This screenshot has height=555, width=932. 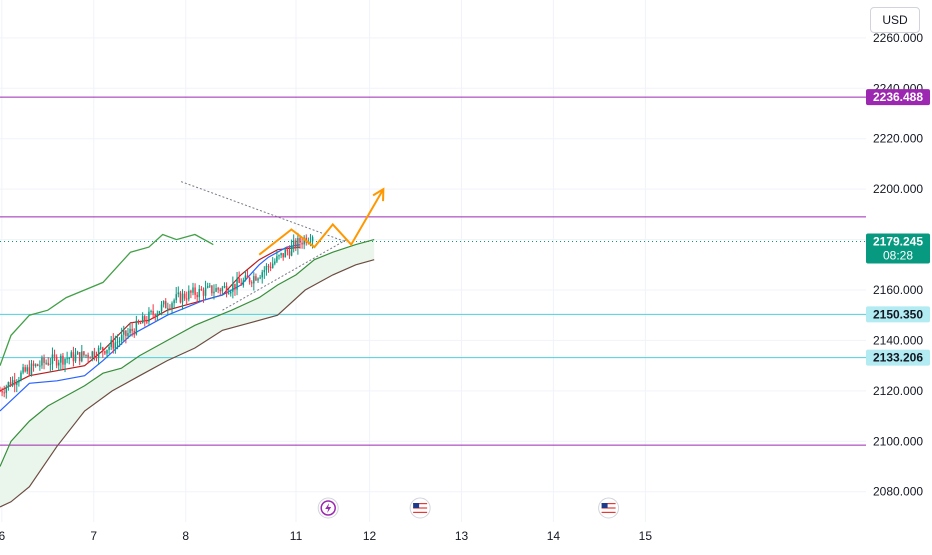 I want to click on drawings, so click(x=282, y=246).